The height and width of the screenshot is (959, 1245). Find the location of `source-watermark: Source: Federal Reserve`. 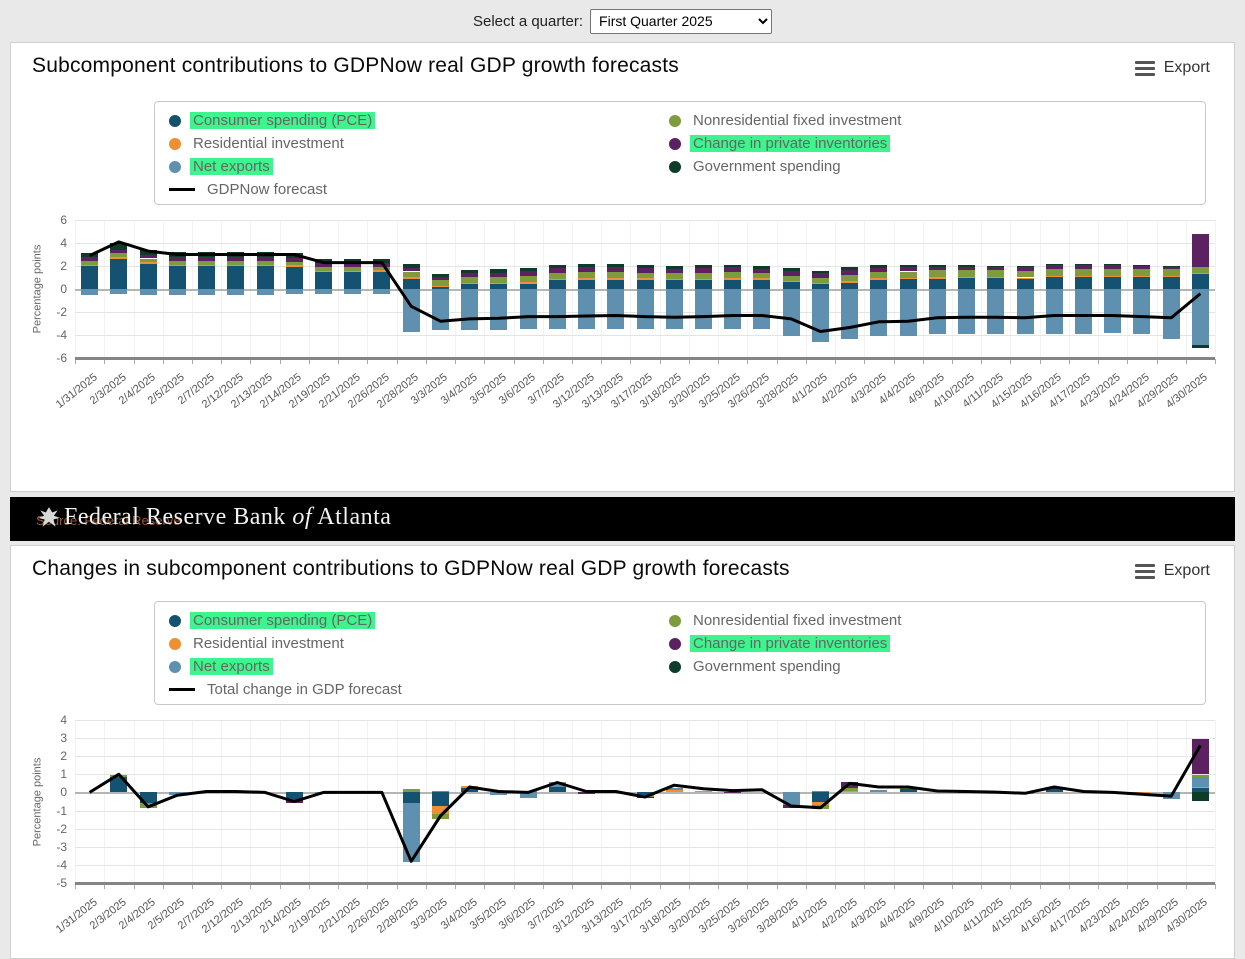

source-watermark: Source: Federal Reserve is located at coordinates (108, 520).